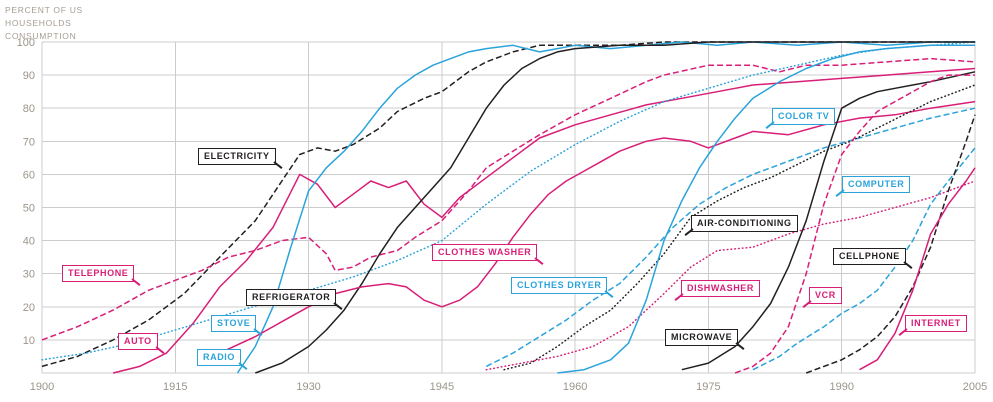 The height and width of the screenshot is (402, 993). I want to click on x-tick-label: 1945, so click(442, 387).